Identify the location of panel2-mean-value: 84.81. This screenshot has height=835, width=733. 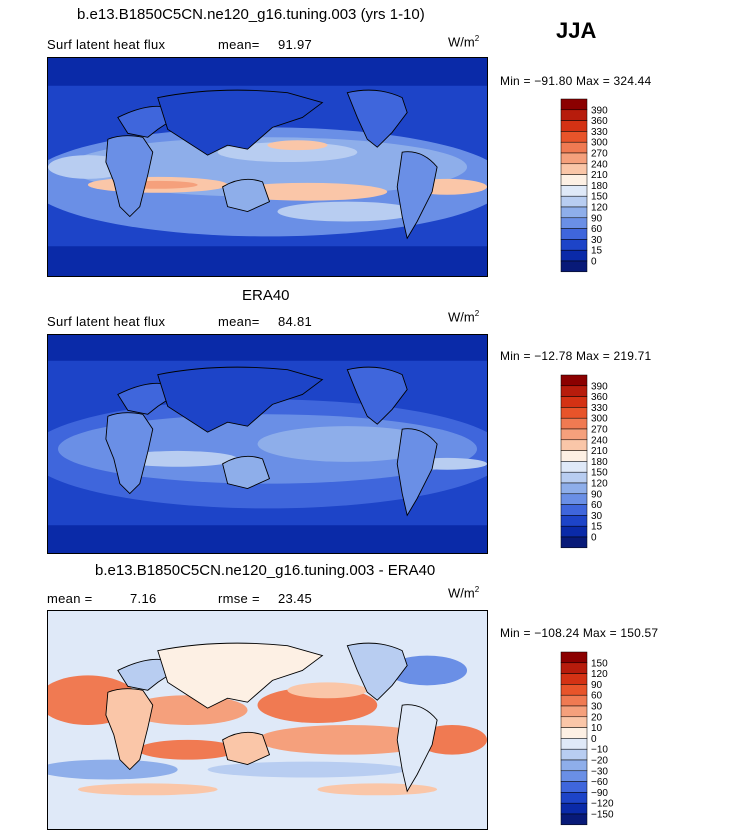
(295, 321).